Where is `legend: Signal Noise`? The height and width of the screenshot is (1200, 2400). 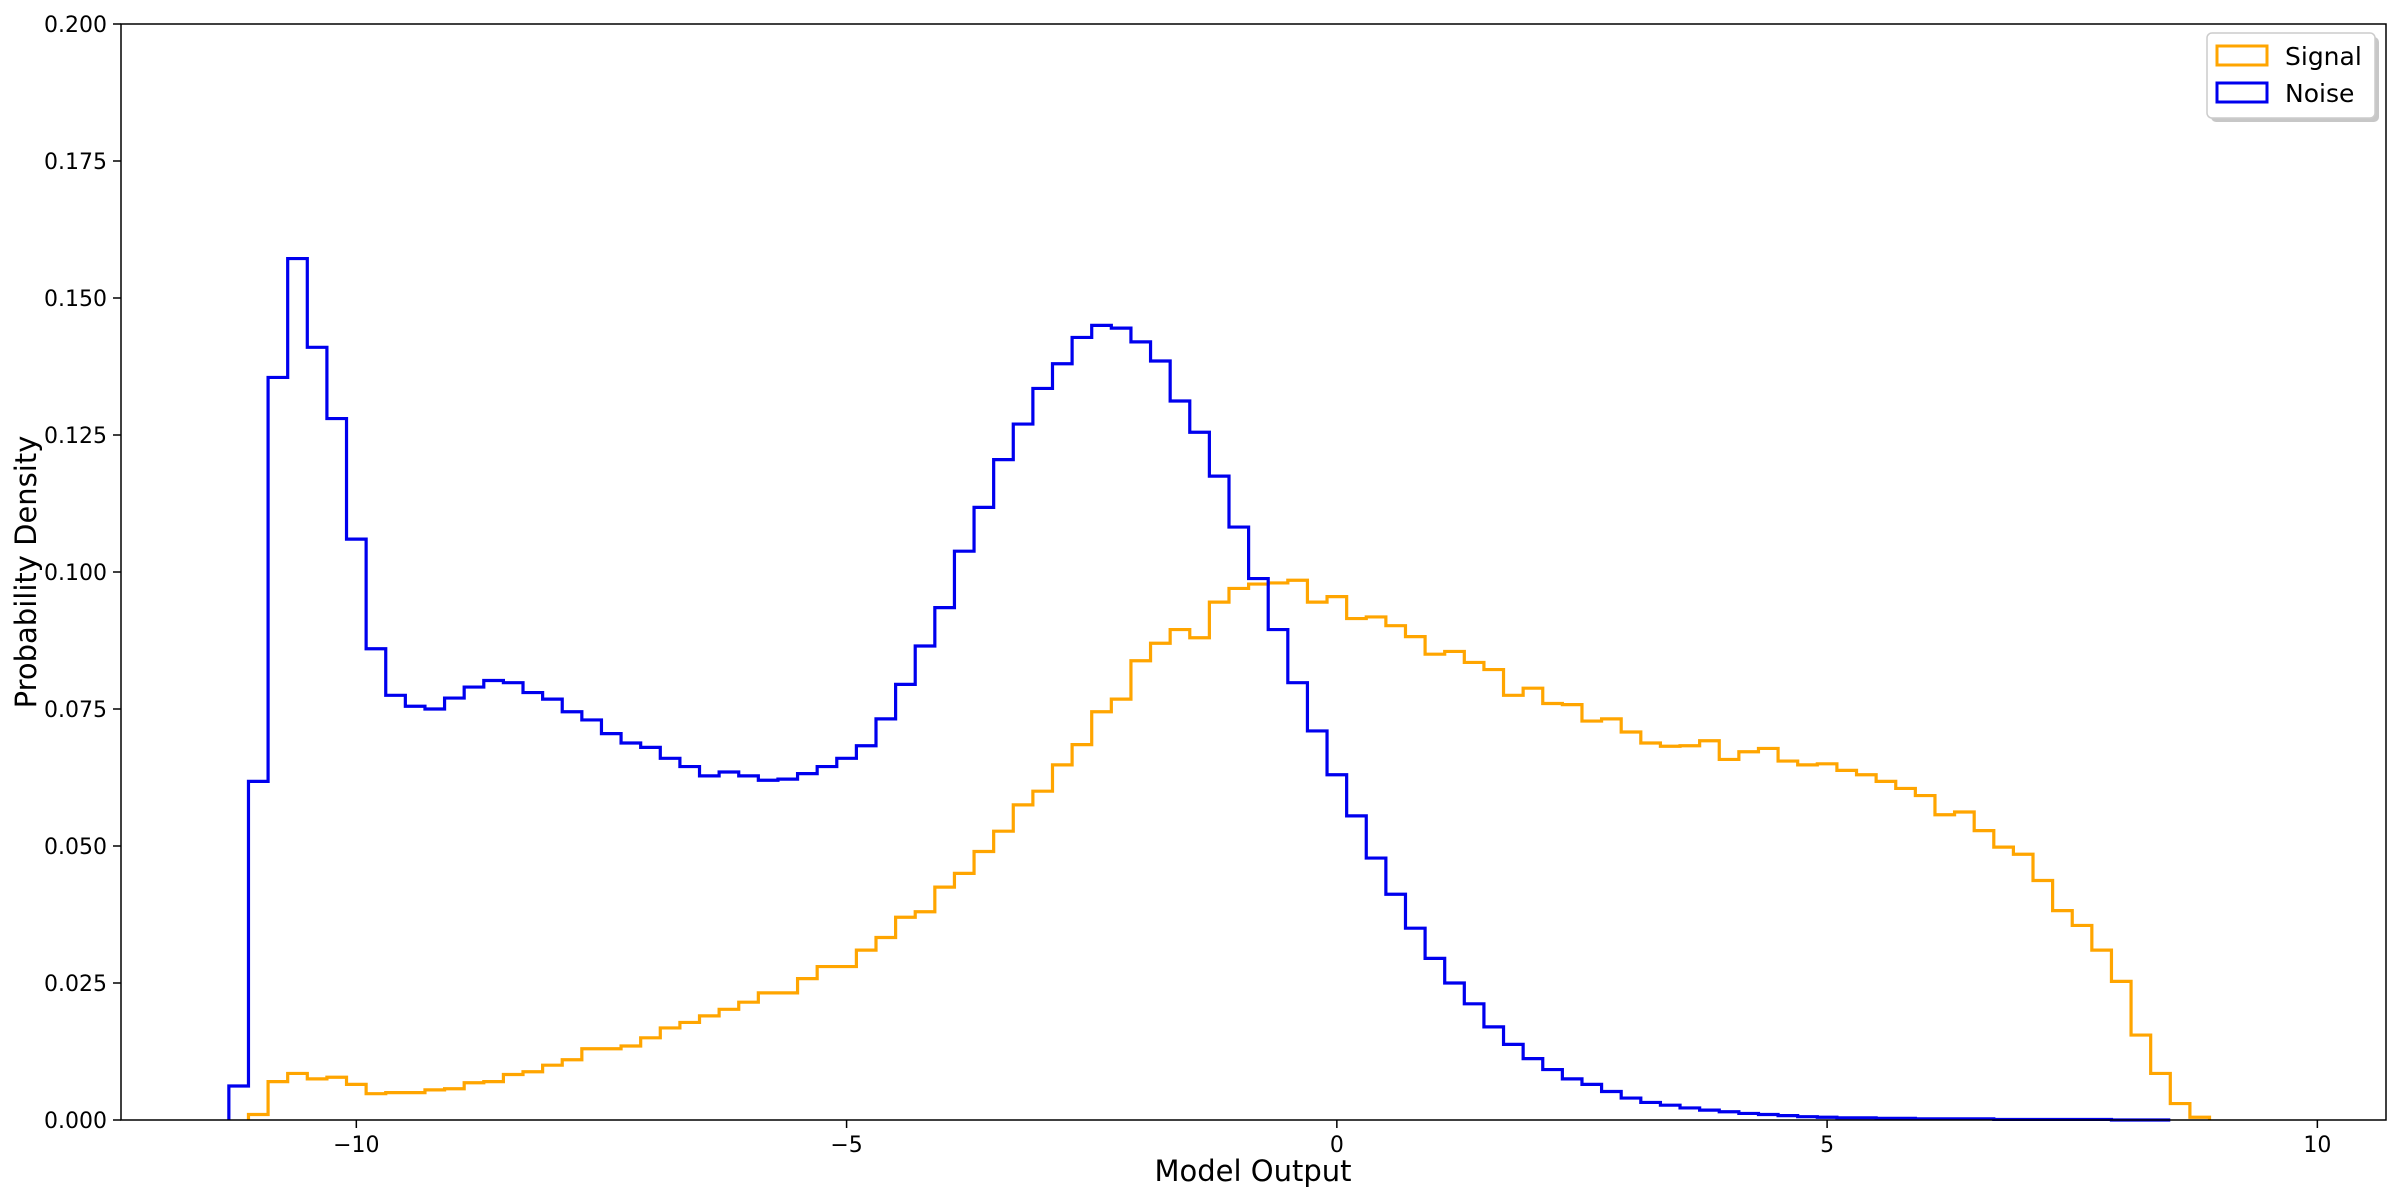 legend: Signal Noise is located at coordinates (2292, 77).